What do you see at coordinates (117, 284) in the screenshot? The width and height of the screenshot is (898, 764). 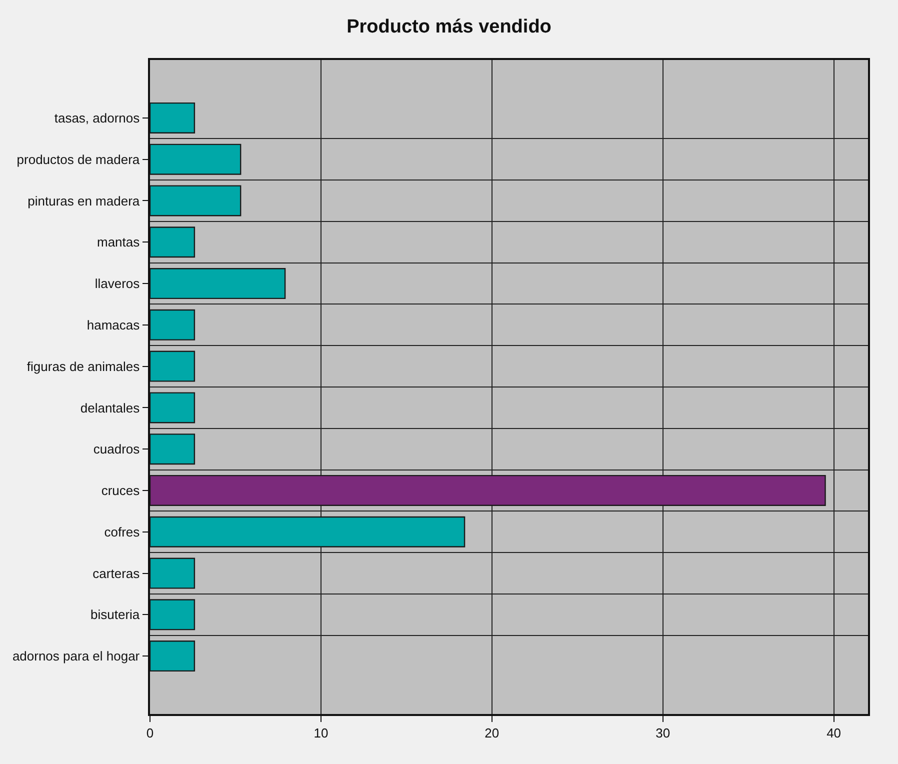 I see `y-tick-label: llaveros` at bounding box center [117, 284].